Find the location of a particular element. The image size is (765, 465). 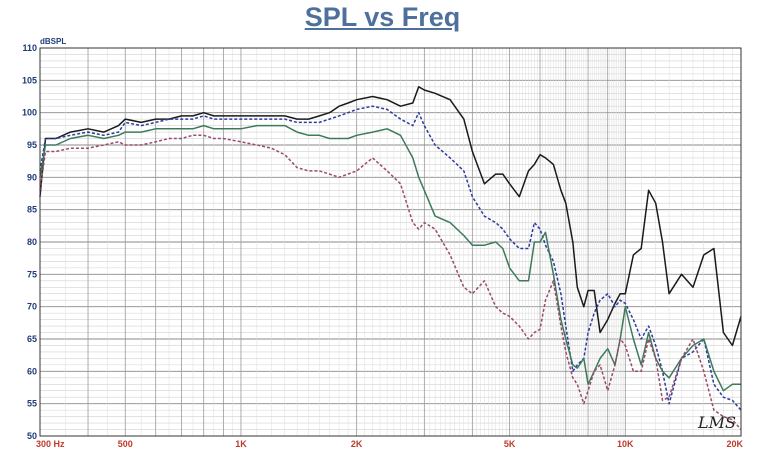

y-tick-label: 85 is located at coordinates (32, 210).